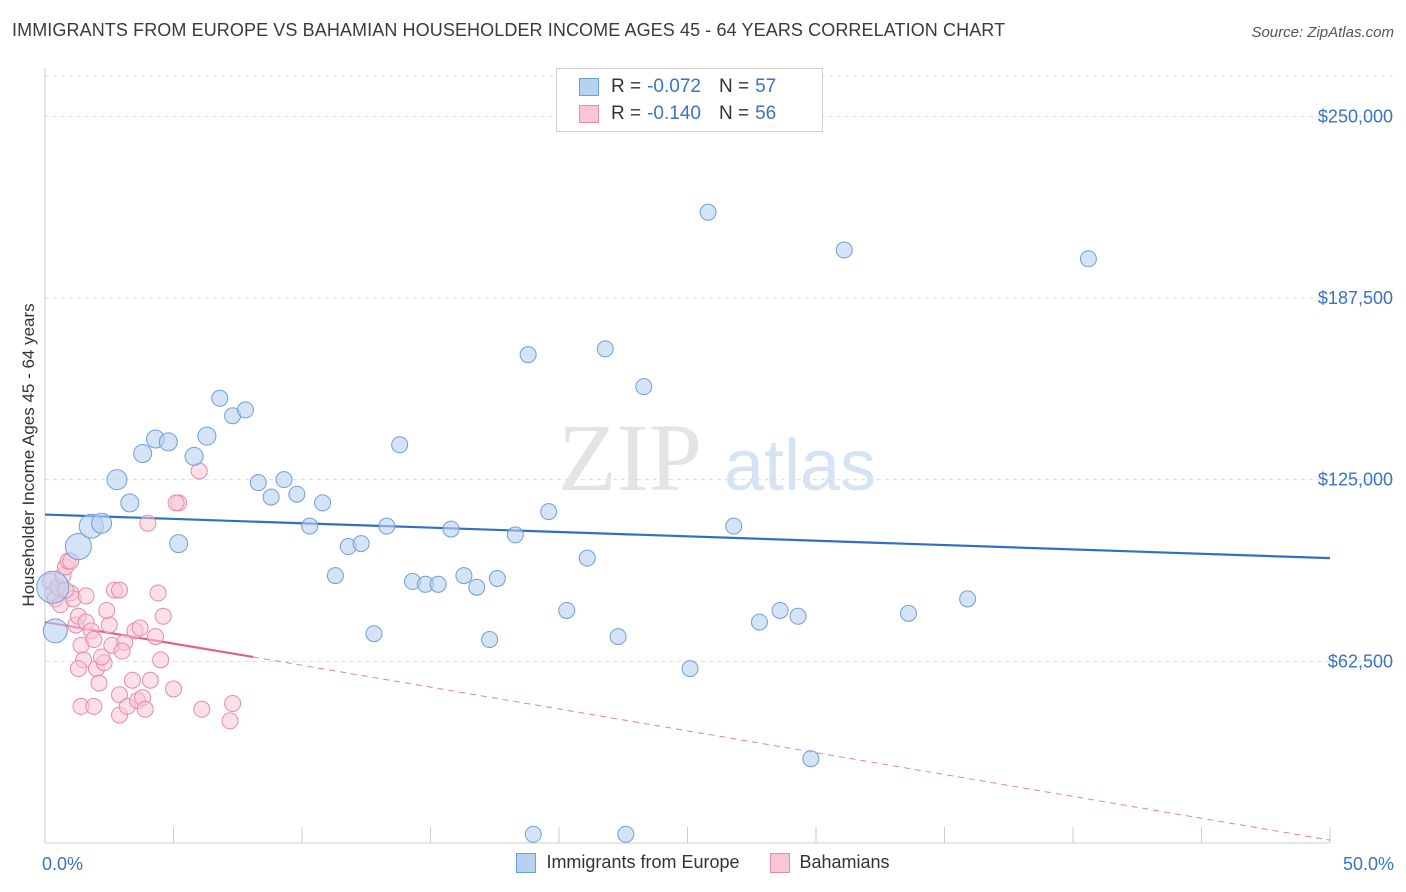  I want to click on x-tick-labels: 0.0% 50.0%, so click(718, 864).